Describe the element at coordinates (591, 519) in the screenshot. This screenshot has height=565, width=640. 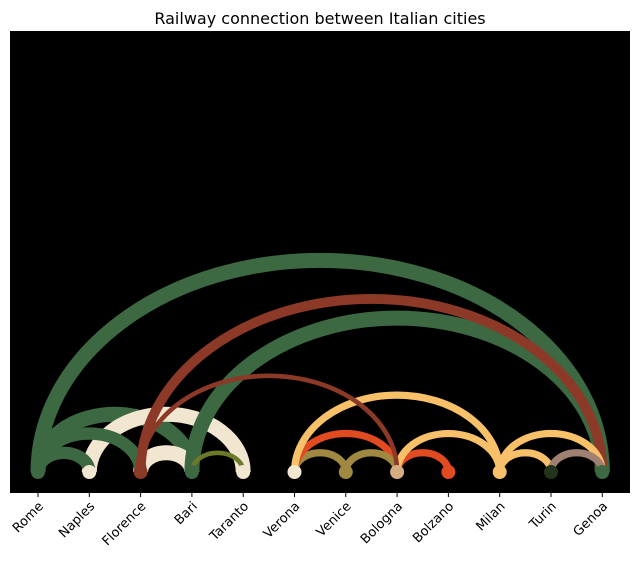
I see `x-tick-label: Genoa` at that location.